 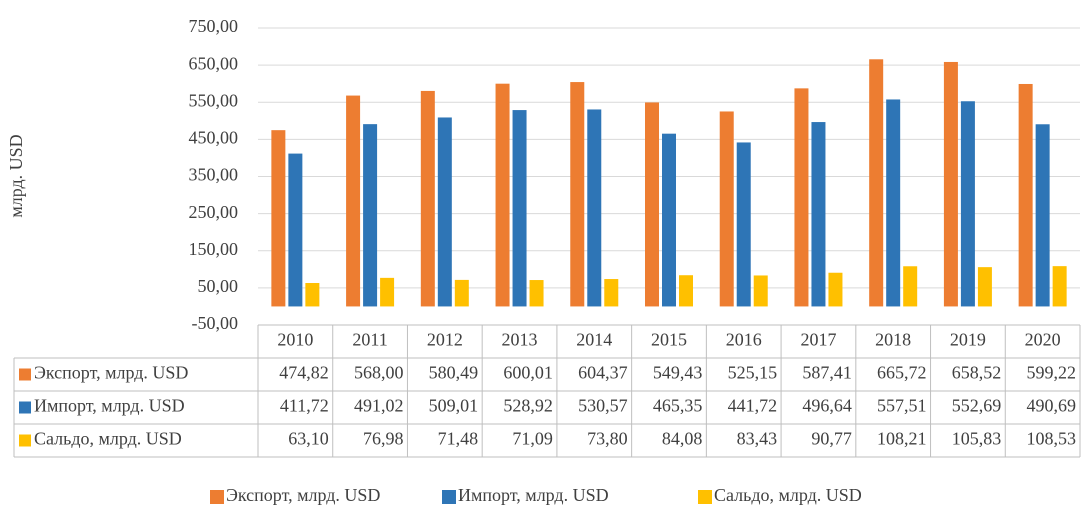 I want to click on table-cell: 71,09, so click(x=532, y=439).